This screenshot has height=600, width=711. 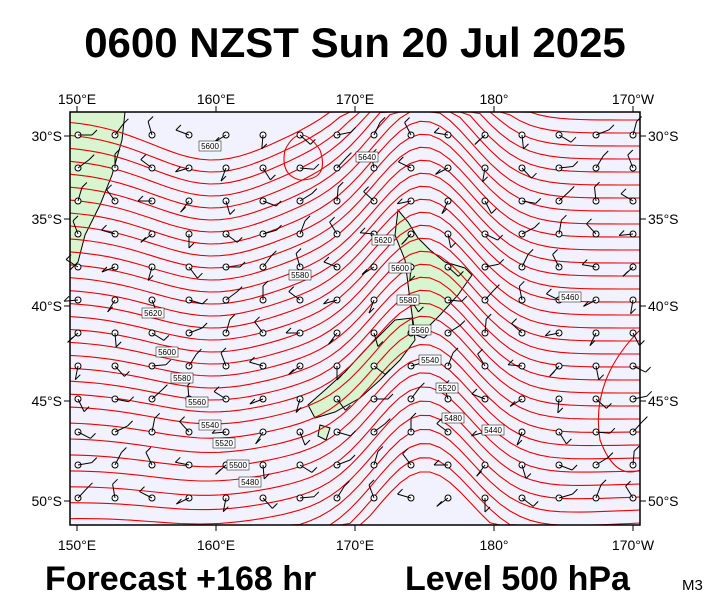 I want to click on lon-label-bottom: 180°, so click(x=494, y=545).